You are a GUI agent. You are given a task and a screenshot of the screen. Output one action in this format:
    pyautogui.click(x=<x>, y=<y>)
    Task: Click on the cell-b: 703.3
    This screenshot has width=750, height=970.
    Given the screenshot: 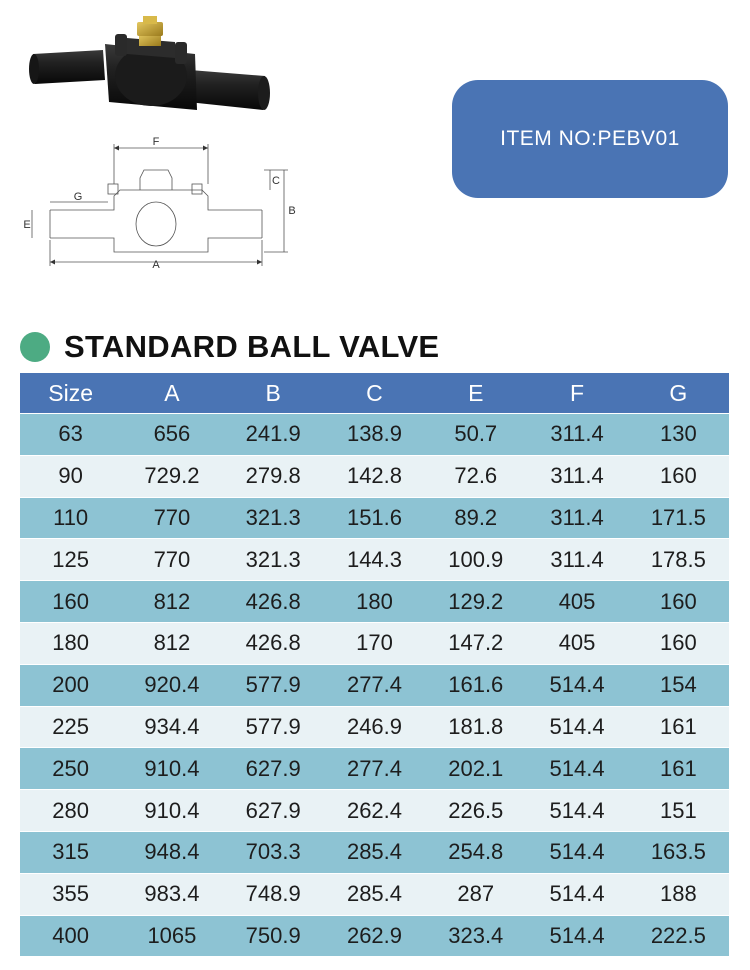 What is the action you would take?
    pyautogui.click(x=273, y=852)
    